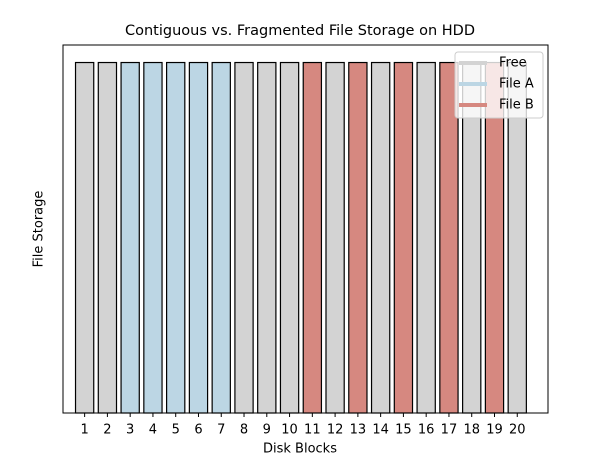  I want to click on legend-box, so click(499, 85).